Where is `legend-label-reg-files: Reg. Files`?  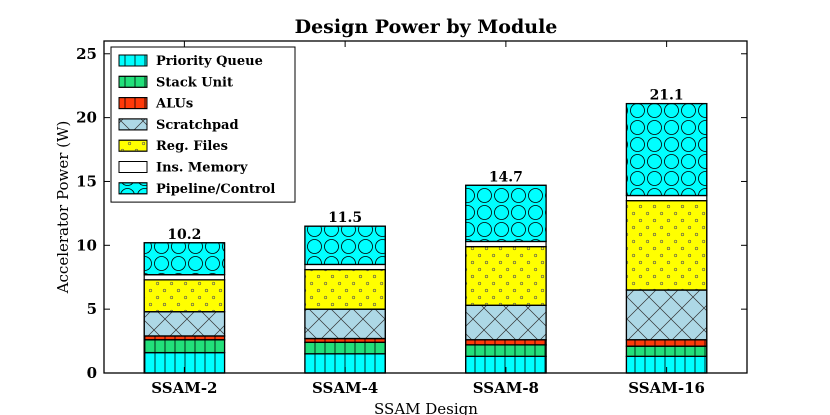
legend-label-reg-files: Reg. Files is located at coordinates (192, 146).